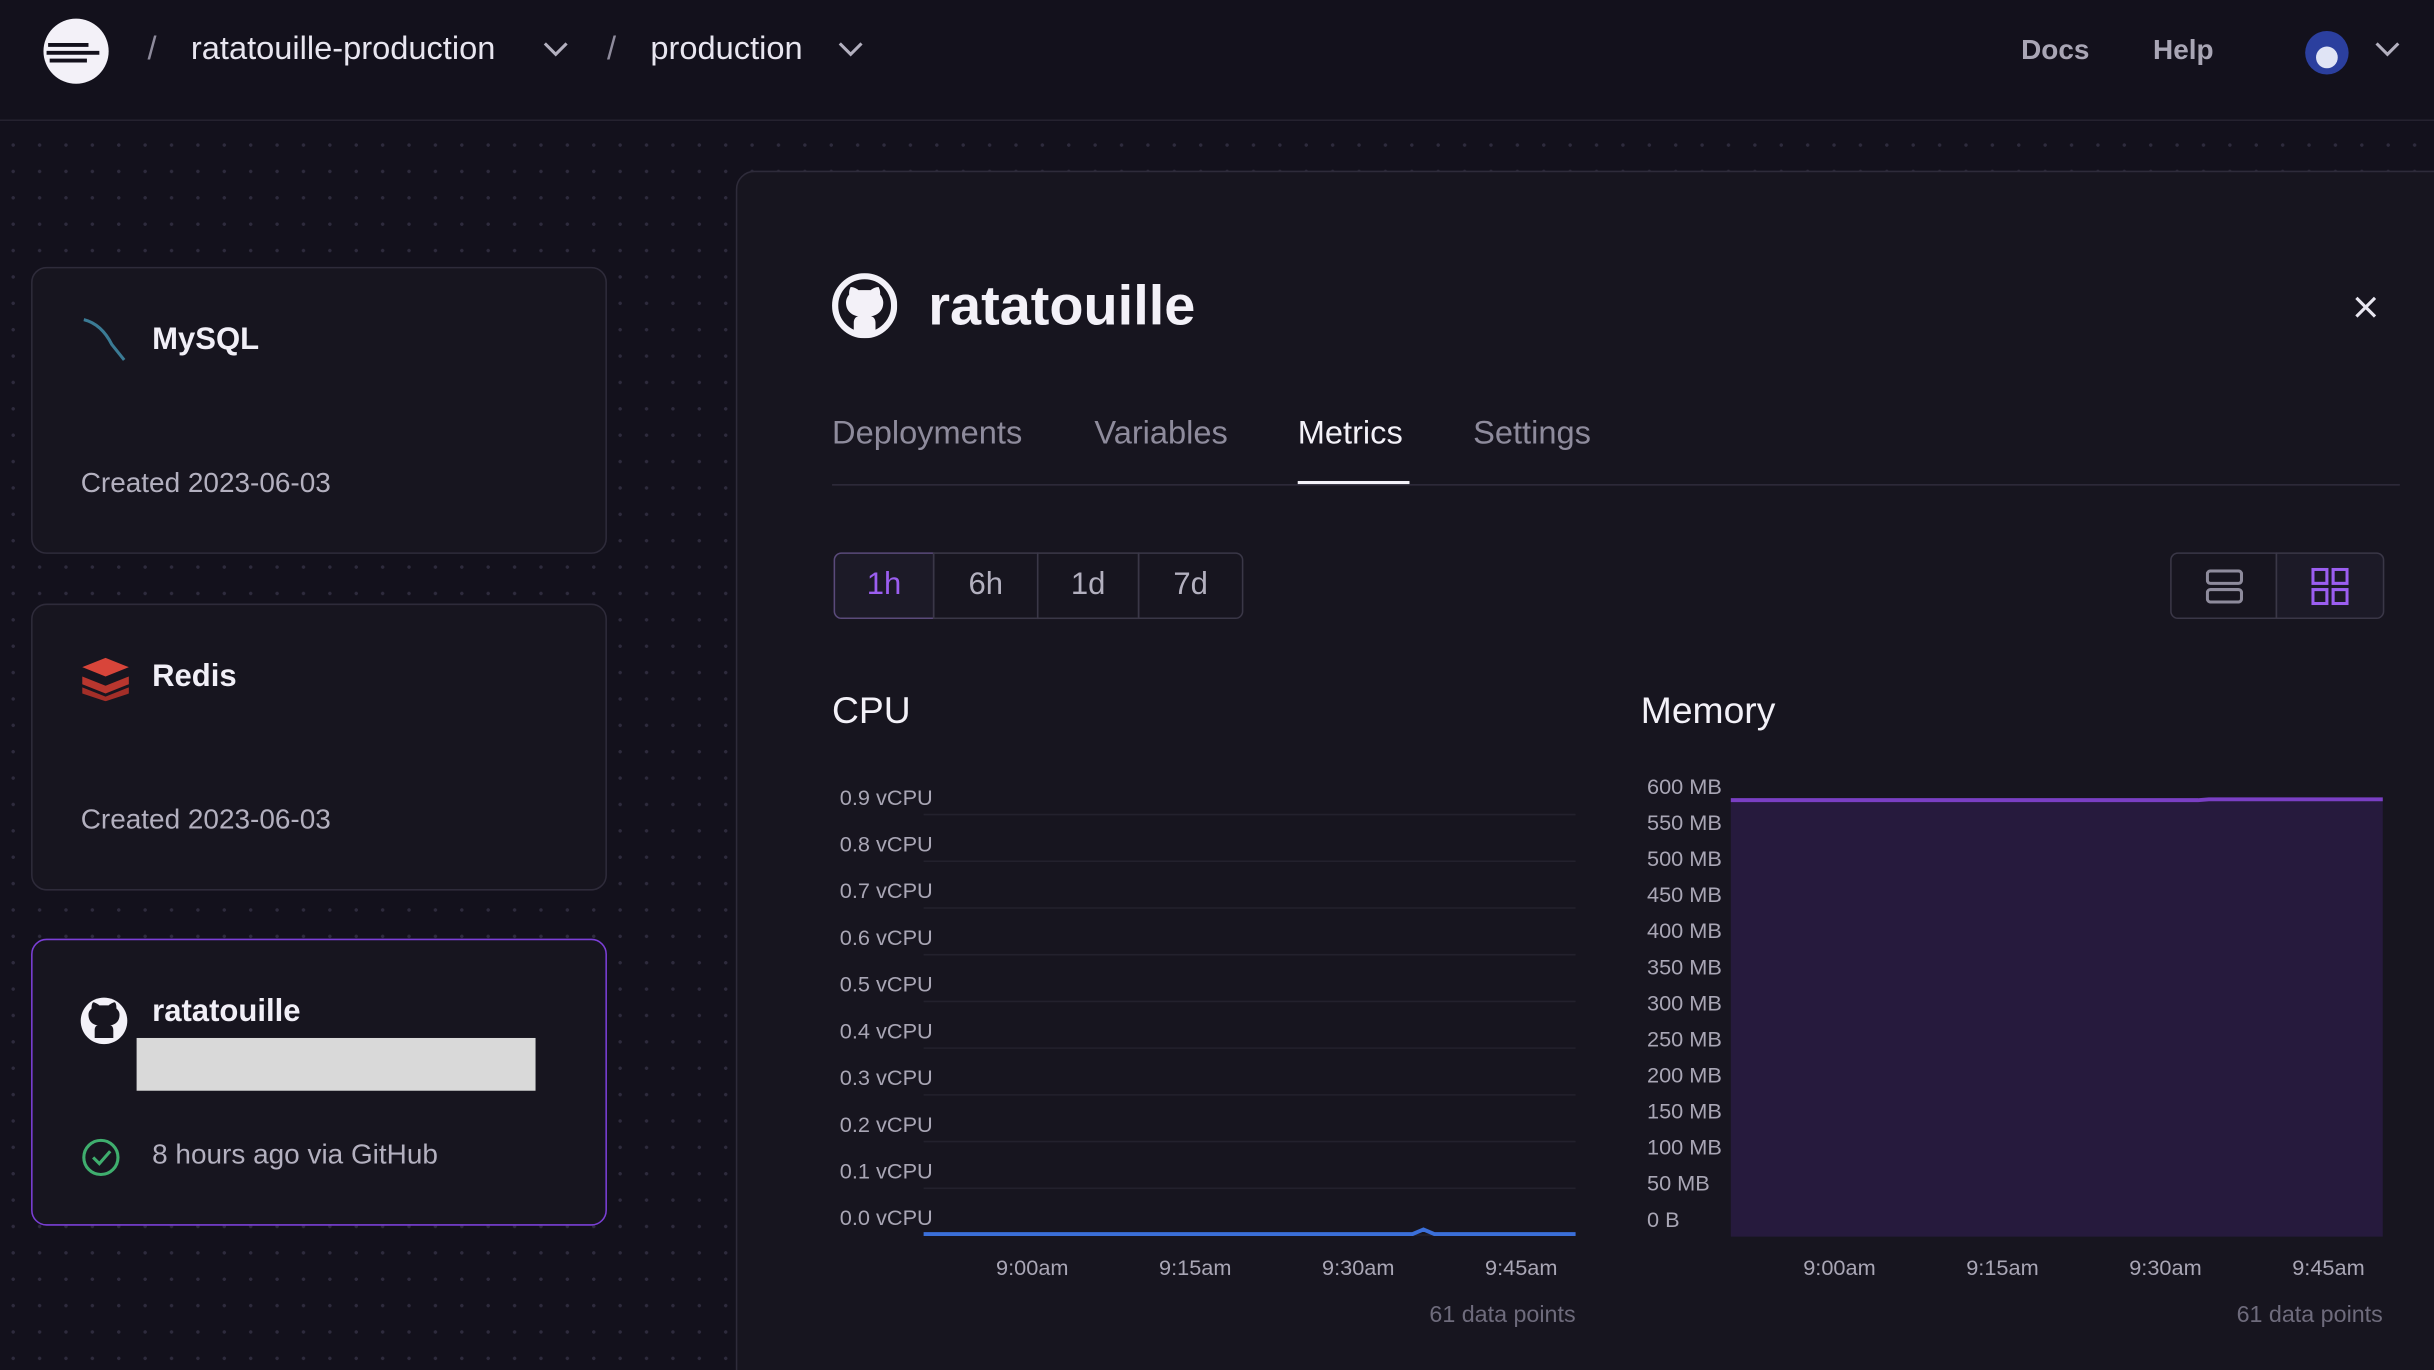 The height and width of the screenshot is (1370, 2434). Describe the element at coordinates (319, 410) in the screenshot. I see `service-card: MySQL Created 2023-06-03` at that location.